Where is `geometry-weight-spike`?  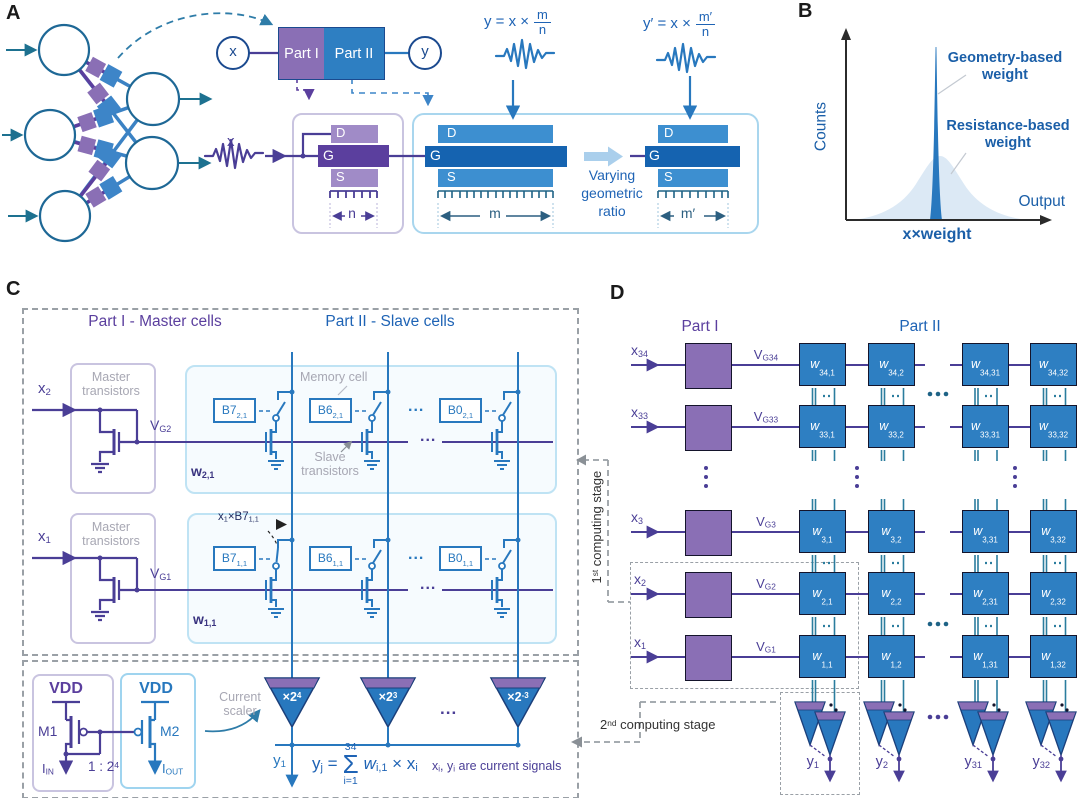
geometry-weight-spike is located at coordinates (936, 133).